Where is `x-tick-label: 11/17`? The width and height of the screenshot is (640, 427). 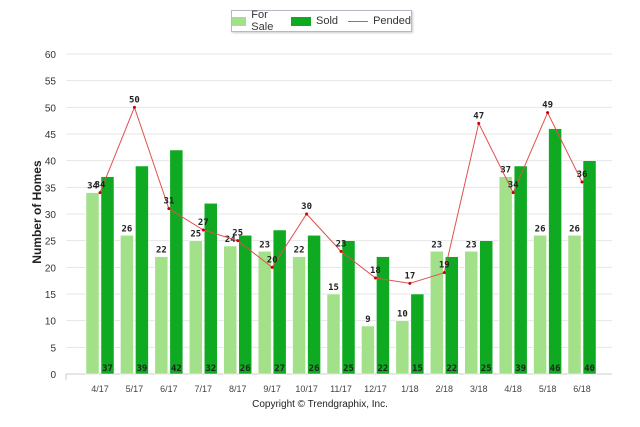 x-tick-label: 11/17 is located at coordinates (341, 389).